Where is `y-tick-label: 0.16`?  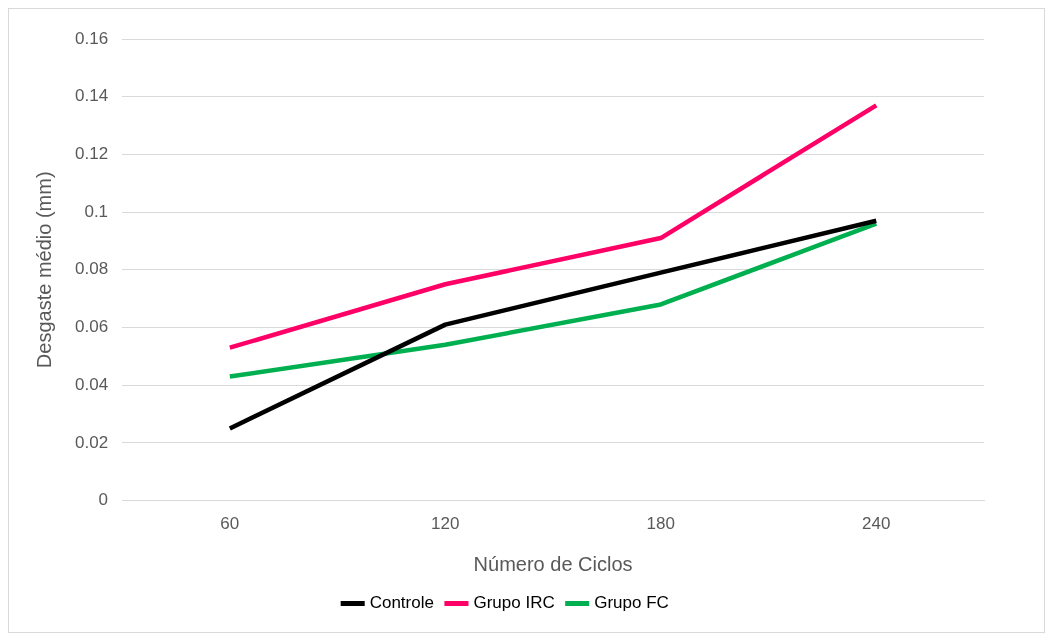 y-tick-label: 0.16 is located at coordinates (91, 38).